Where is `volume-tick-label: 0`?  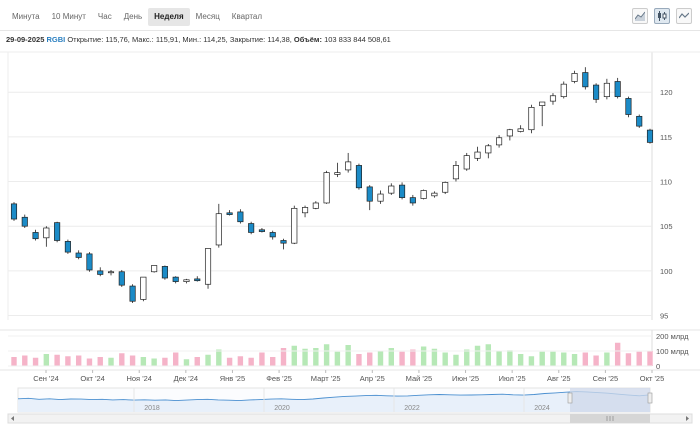 volume-tick-label: 0 is located at coordinates (658, 366).